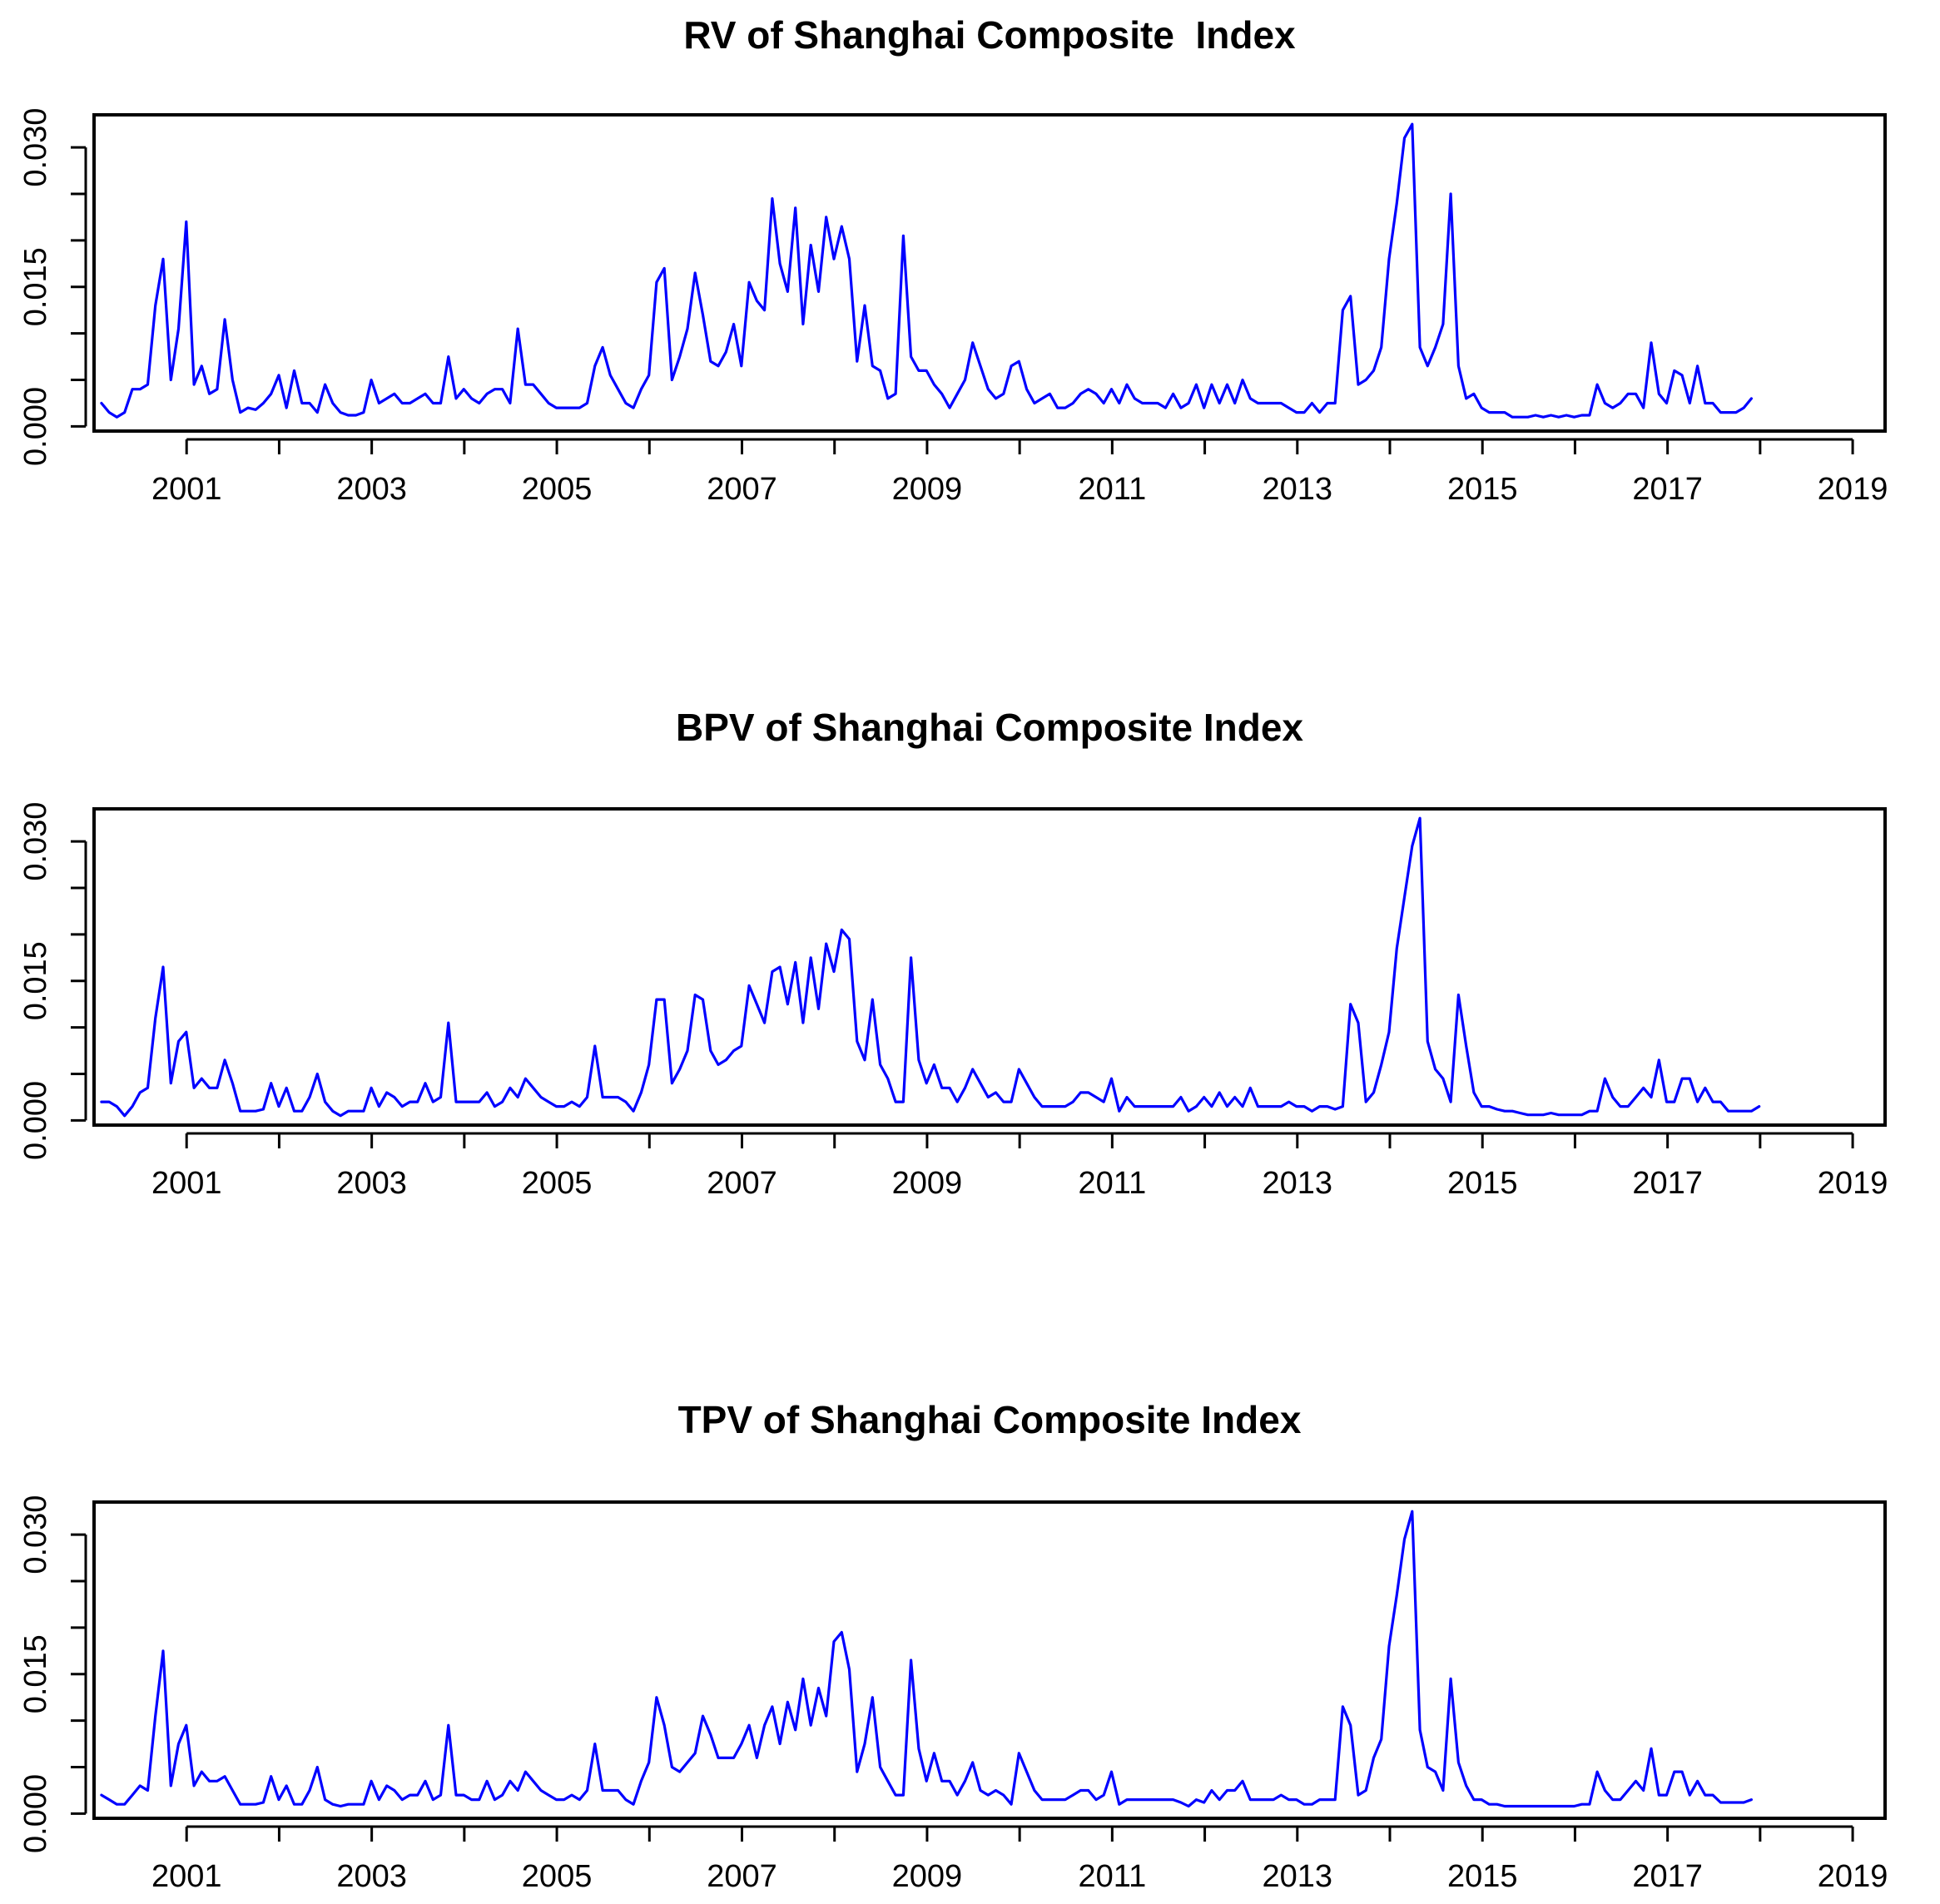  Describe the element at coordinates (989, 727) in the screenshot. I see `chart-title: BPV of Shanghai Composite Index` at that location.